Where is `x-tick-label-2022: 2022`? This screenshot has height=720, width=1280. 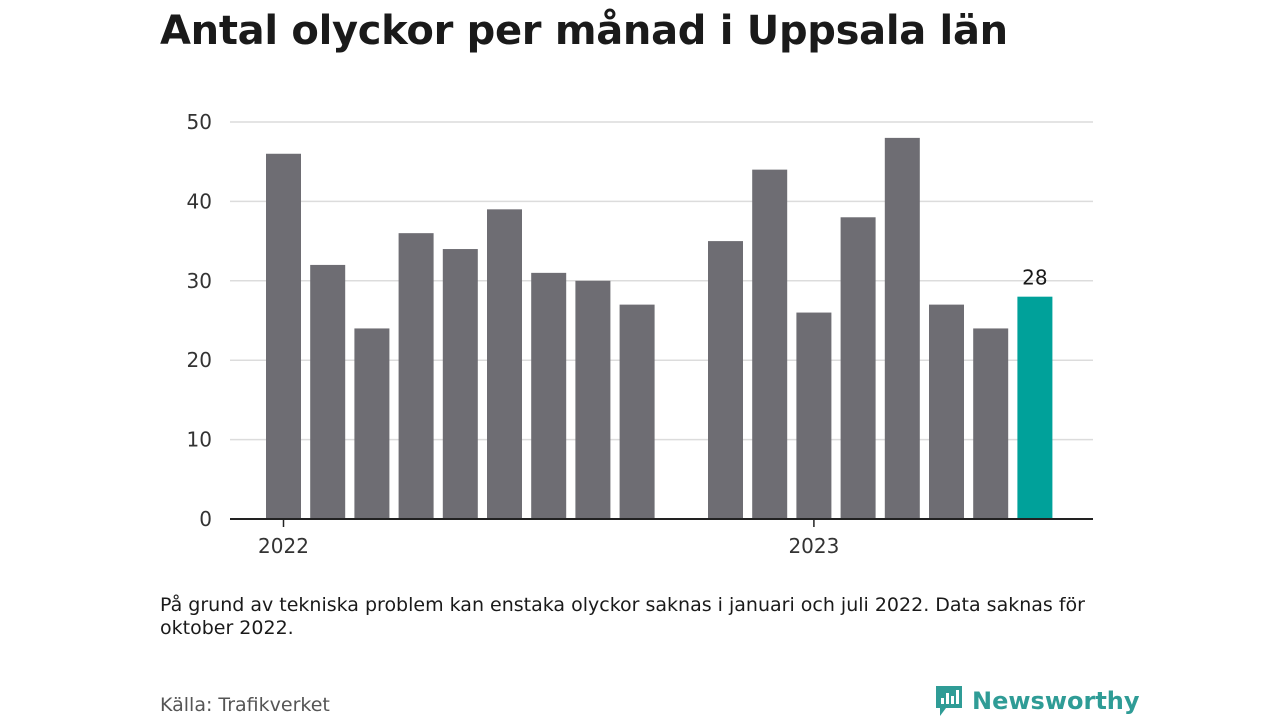
x-tick-label-2022: 2022 is located at coordinates (283, 546).